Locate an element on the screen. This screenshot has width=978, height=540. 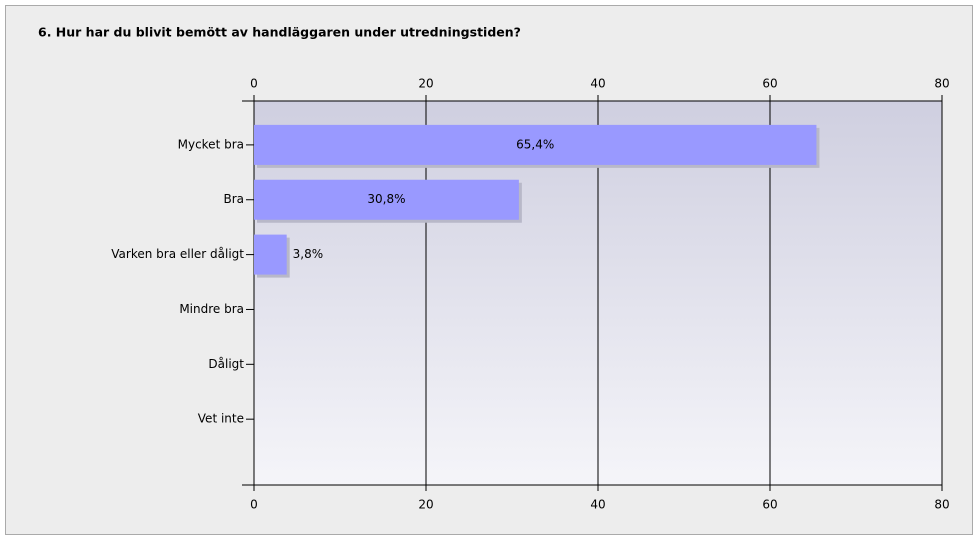
y-tick-label: Vet inte is located at coordinates (221, 419).